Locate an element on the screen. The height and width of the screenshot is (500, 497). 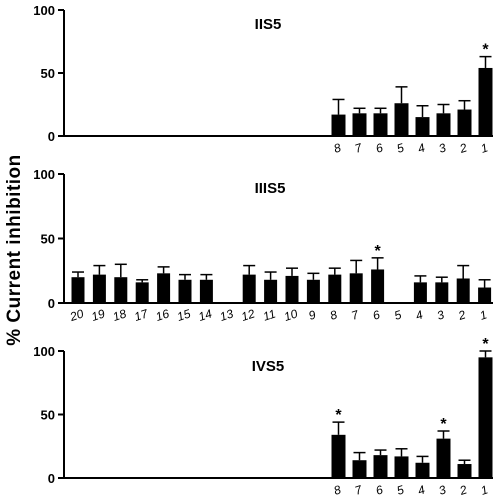
x-tick-label: 14 is located at coordinates (205, 315).